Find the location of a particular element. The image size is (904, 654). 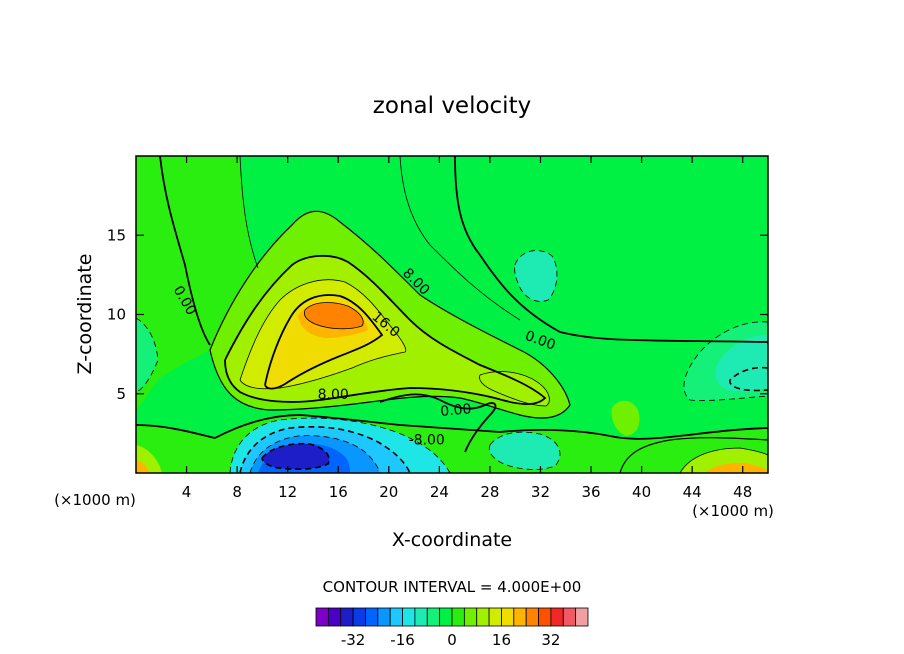

x-tick-label: 20 is located at coordinates (388, 492).